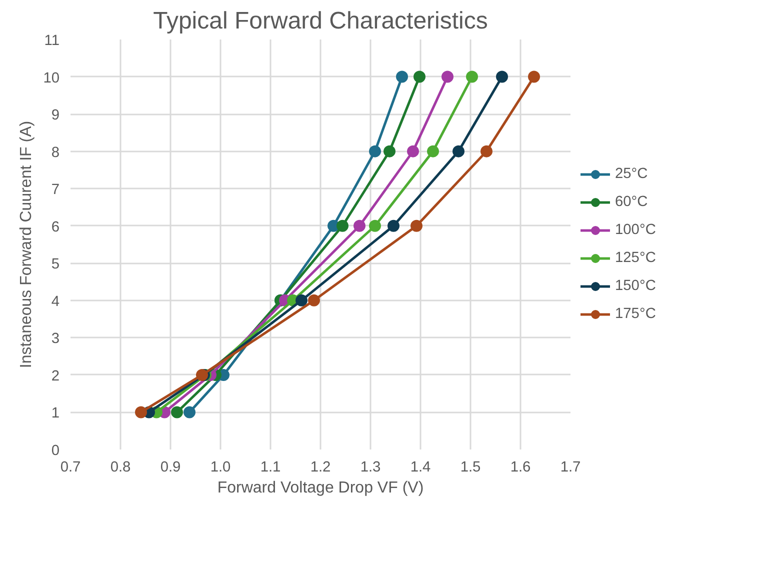  What do you see at coordinates (320, 488) in the screenshot?
I see `x-axis-title: Forward Voltage Drop VF (V)` at bounding box center [320, 488].